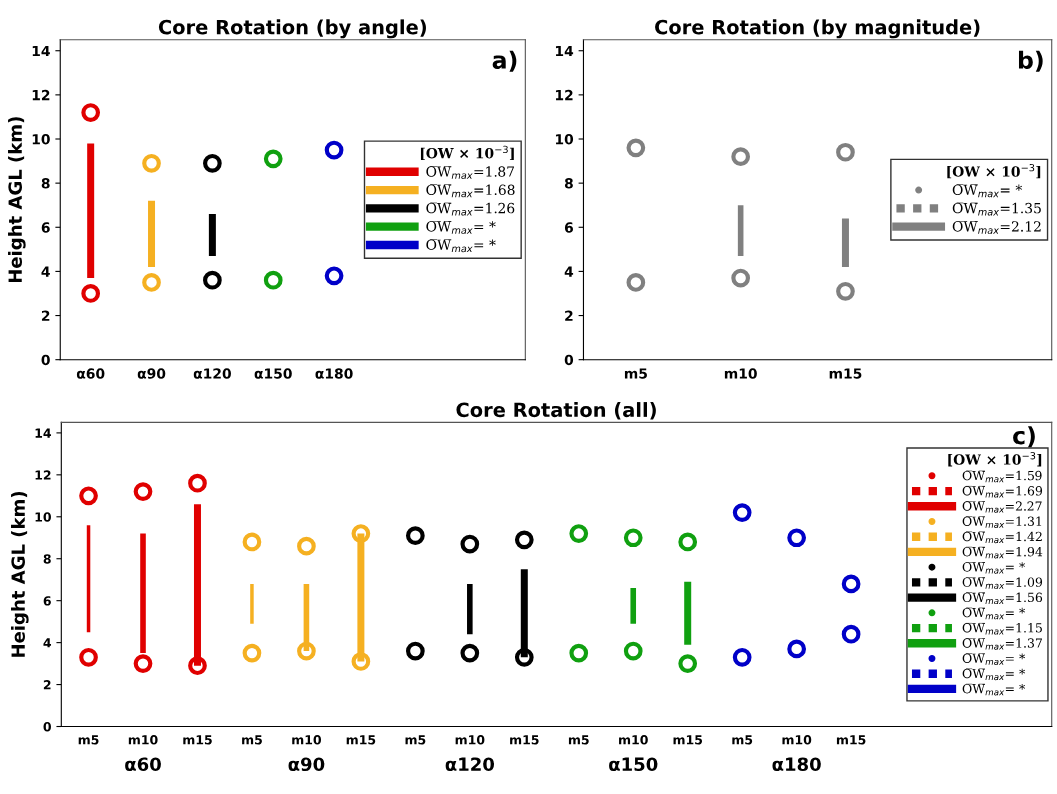 The height and width of the screenshot is (794, 1057). Describe the element at coordinates (470, 209) in the screenshot. I see `legend-label: O̅W̅$_{max}$=1.26` at that location.